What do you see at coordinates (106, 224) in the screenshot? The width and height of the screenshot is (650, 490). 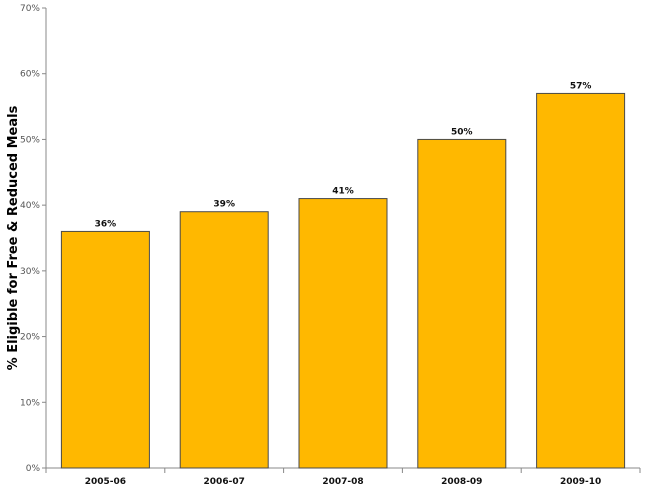 I see `data-label-2005-06: 36%` at bounding box center [106, 224].